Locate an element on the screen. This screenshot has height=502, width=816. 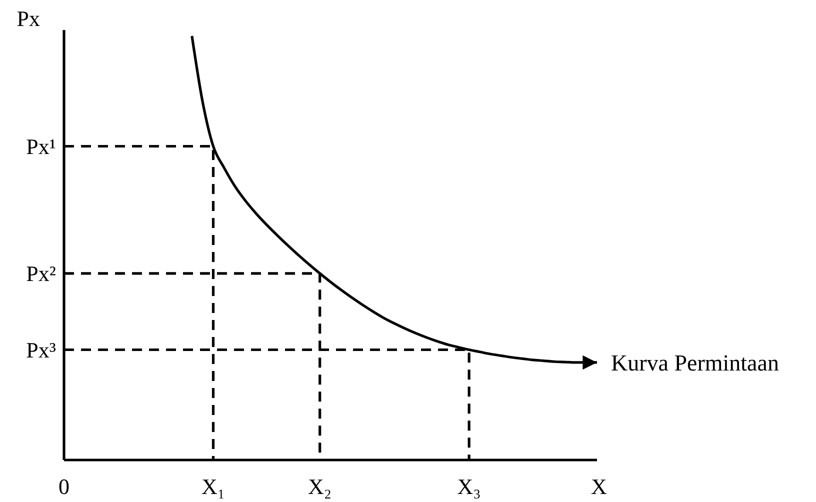
series-label: Px¹ is located at coordinates (41, 146).